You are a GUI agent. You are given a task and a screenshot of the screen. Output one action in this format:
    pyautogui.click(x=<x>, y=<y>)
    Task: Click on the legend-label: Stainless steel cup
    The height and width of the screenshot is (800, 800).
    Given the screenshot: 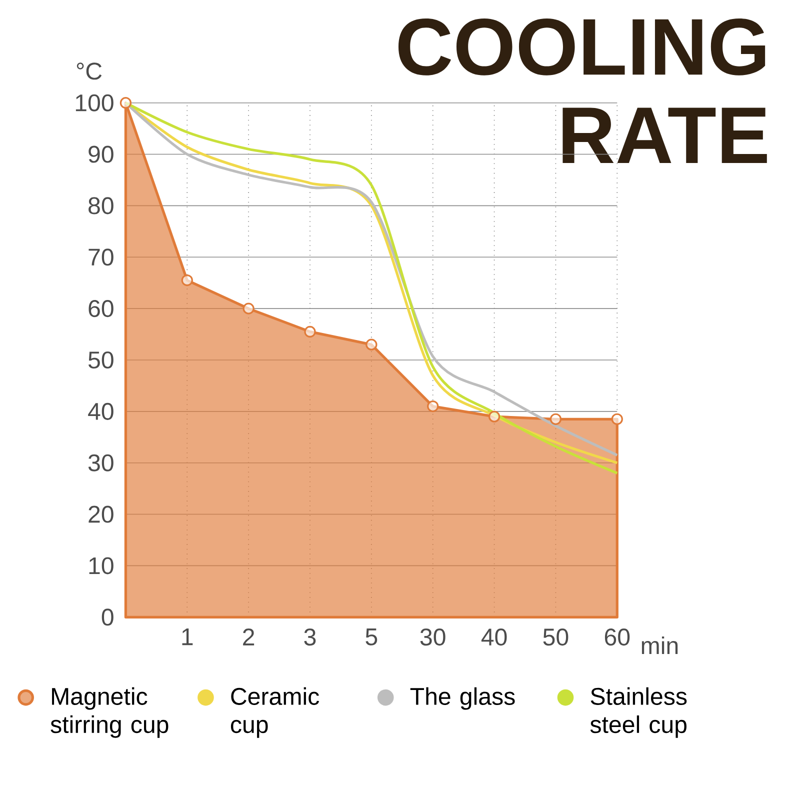 What is the action you would take?
    pyautogui.click(x=638, y=712)
    